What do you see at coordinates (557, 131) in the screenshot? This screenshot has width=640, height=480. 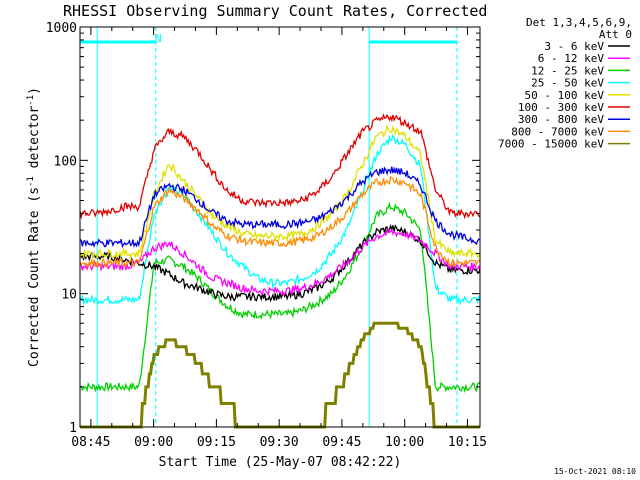 I see `legend-label: 800 - 7000 keV` at bounding box center [557, 131].